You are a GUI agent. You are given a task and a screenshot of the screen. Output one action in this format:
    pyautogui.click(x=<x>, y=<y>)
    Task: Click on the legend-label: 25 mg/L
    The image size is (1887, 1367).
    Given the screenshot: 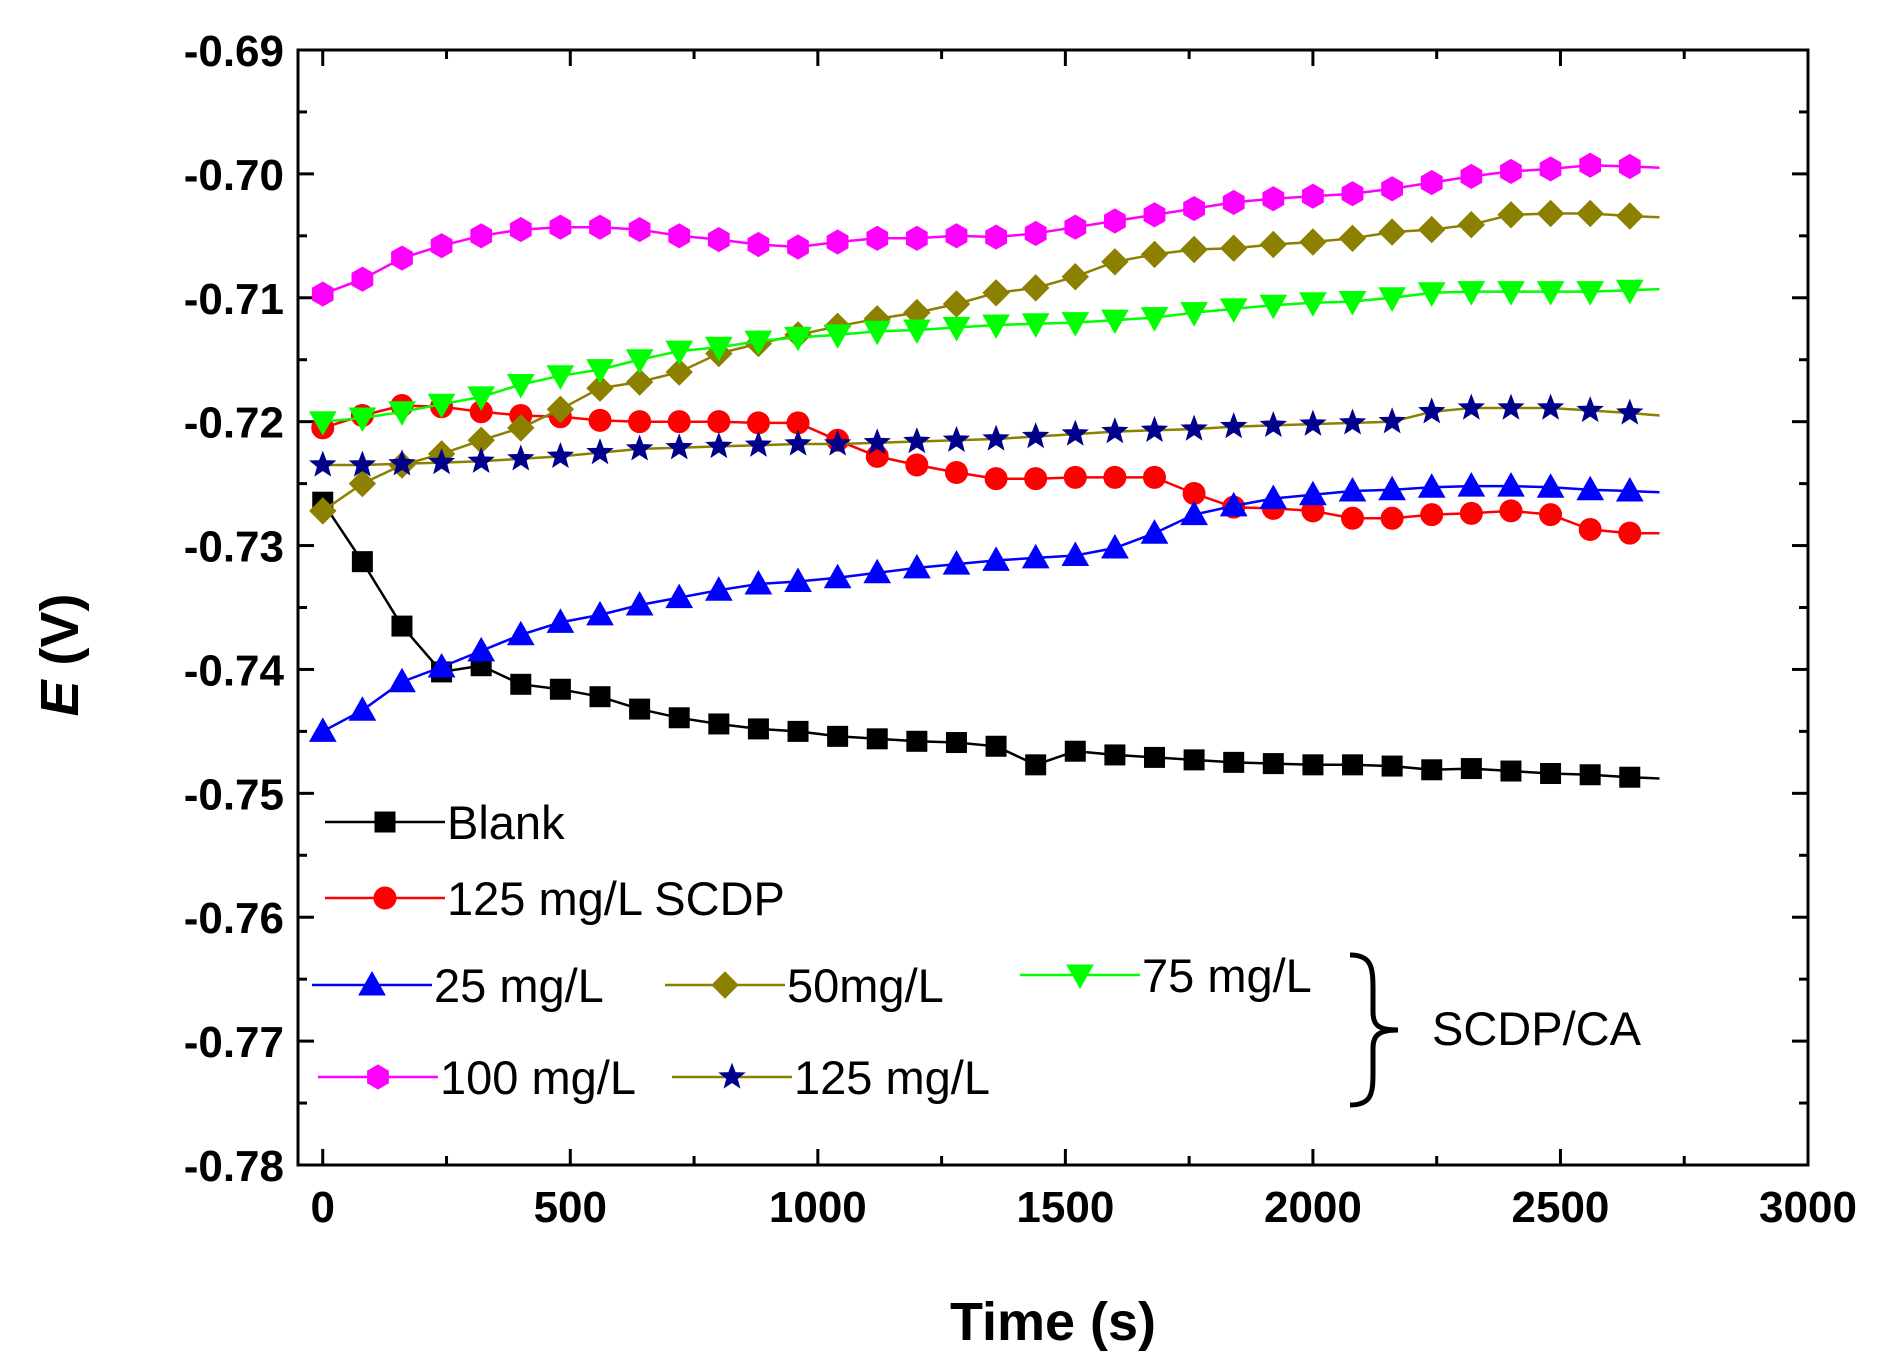 What is the action you would take?
    pyautogui.click(x=519, y=985)
    